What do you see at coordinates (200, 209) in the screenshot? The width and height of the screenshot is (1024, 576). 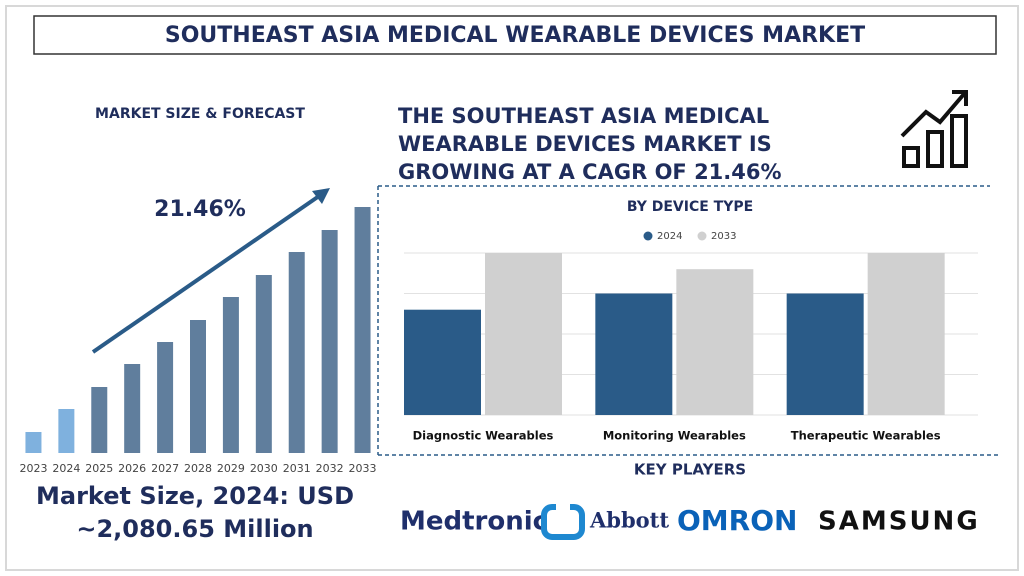 I see `annotation: 21.46%` at bounding box center [200, 209].